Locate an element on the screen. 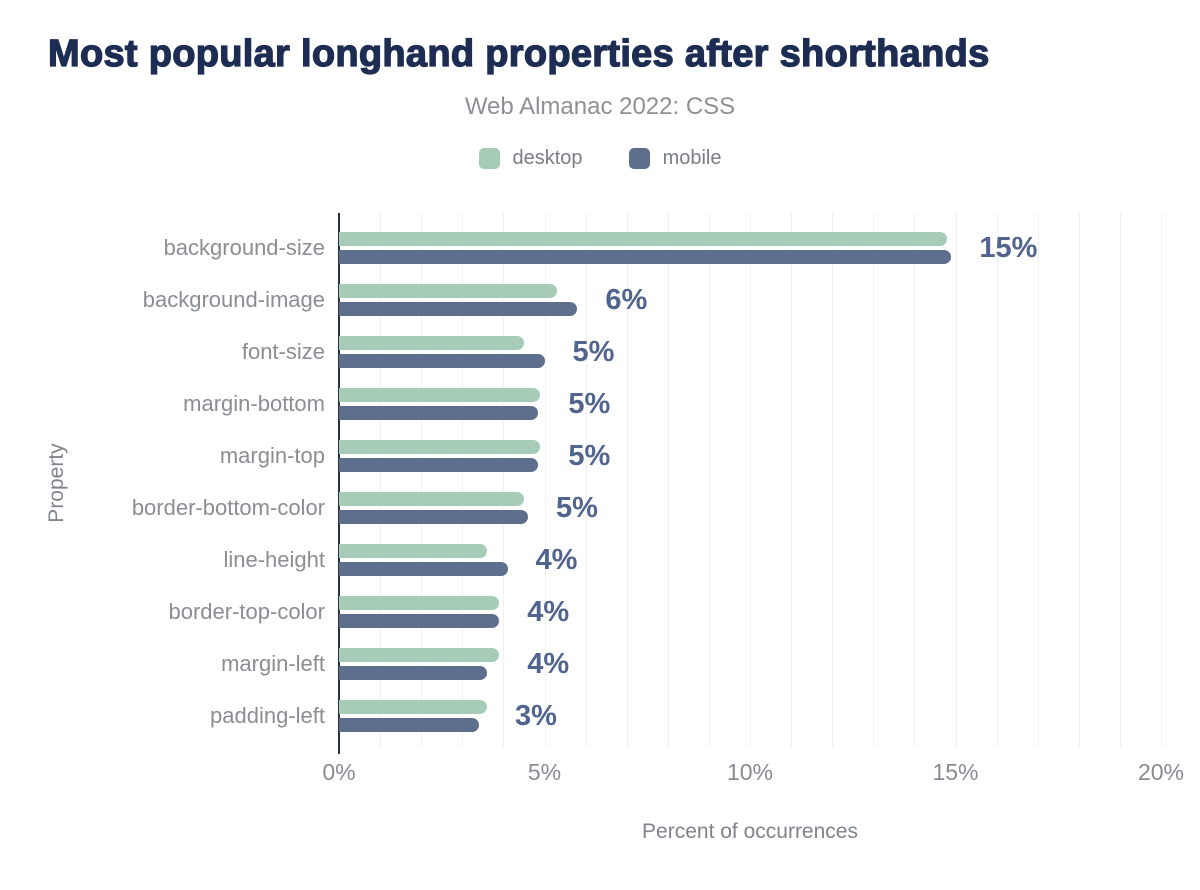 The width and height of the screenshot is (1200, 890). category-label: font-size is located at coordinates (283, 351).